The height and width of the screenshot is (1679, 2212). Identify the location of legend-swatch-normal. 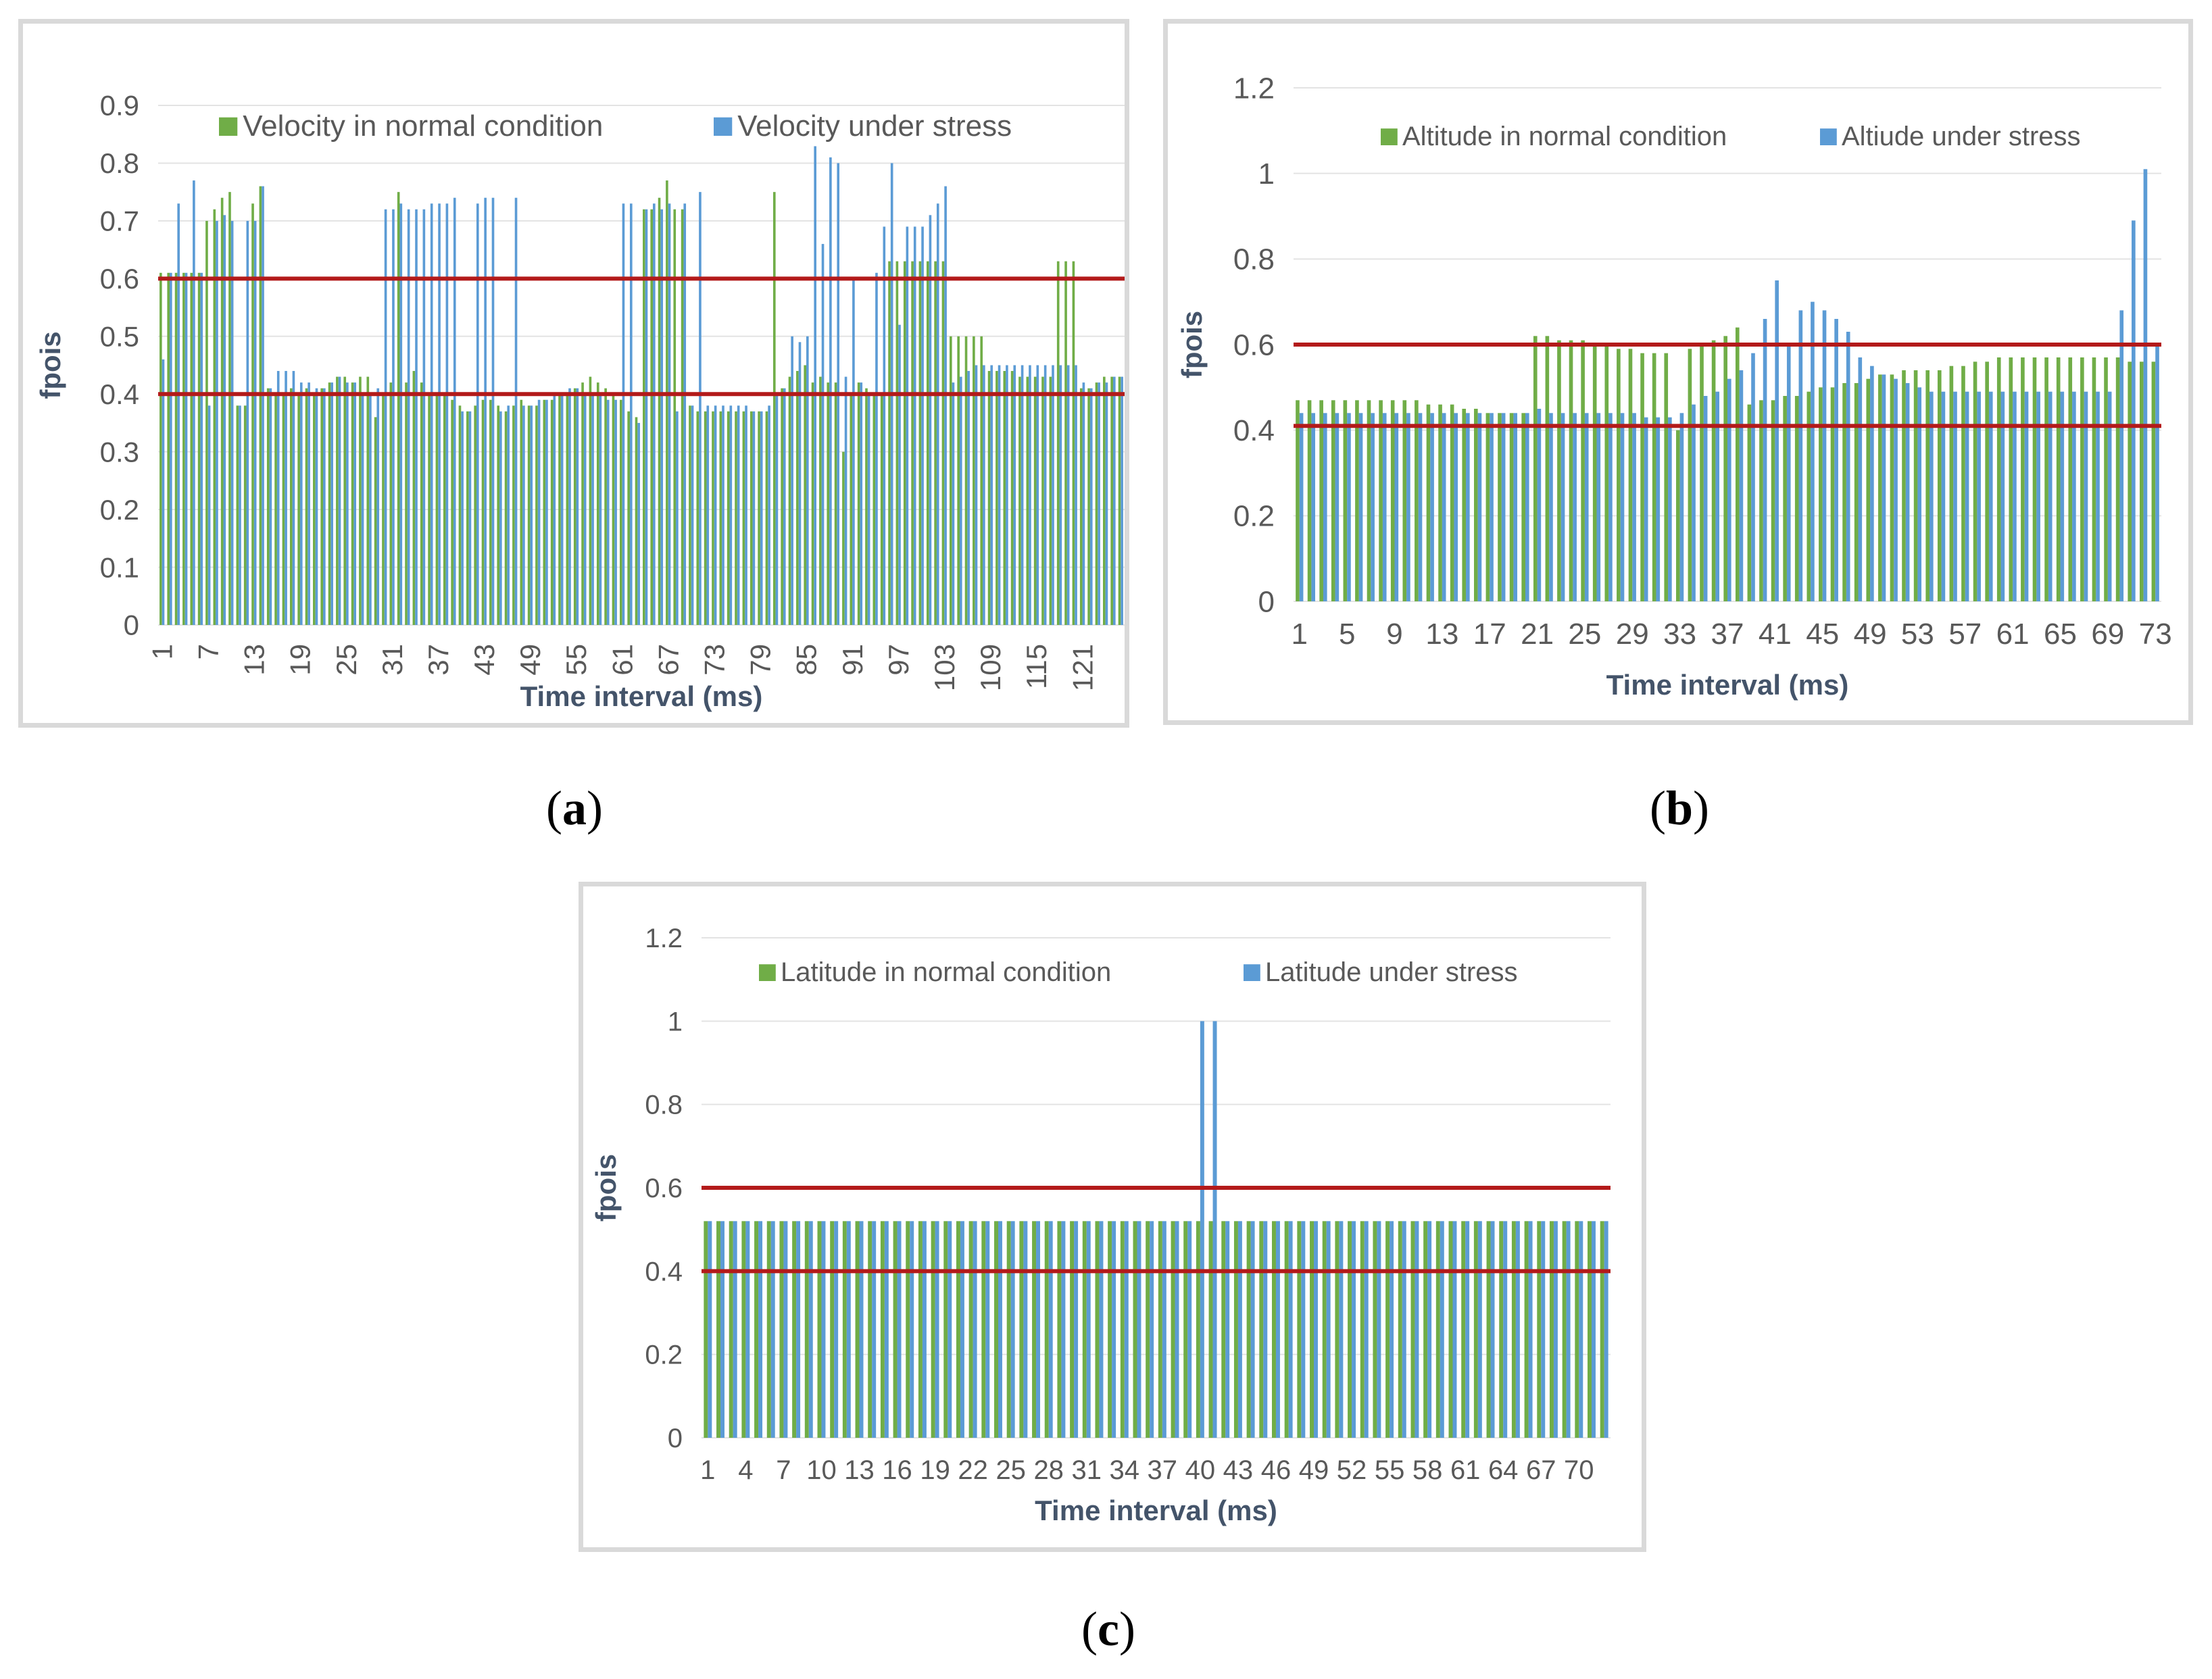
(767, 973).